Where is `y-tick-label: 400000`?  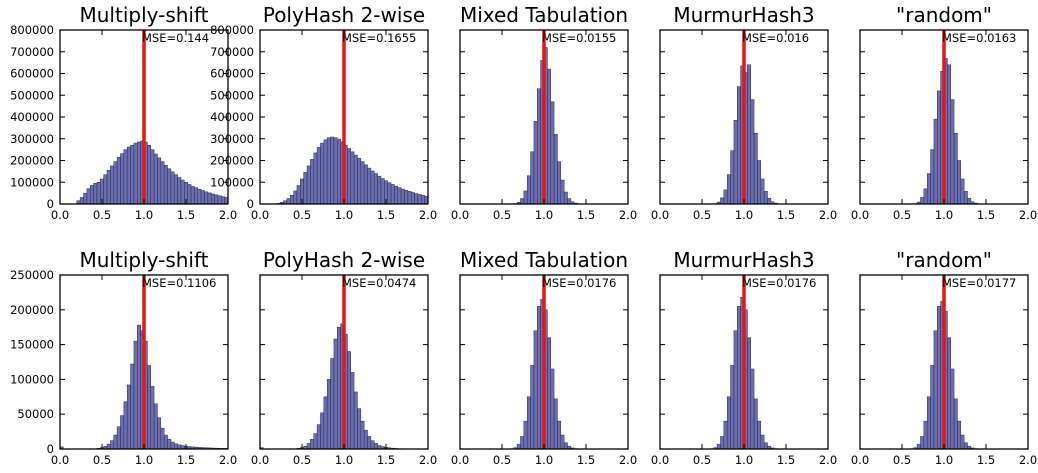
y-tick-label: 400000 is located at coordinates (32, 117).